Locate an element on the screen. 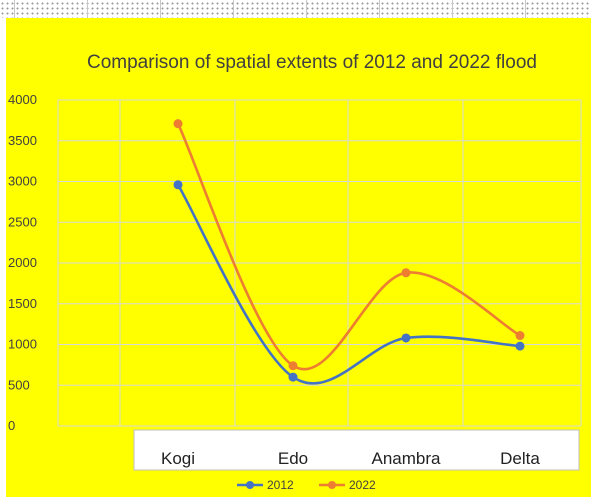  legend: 2012 2022 is located at coordinates (306, 485).